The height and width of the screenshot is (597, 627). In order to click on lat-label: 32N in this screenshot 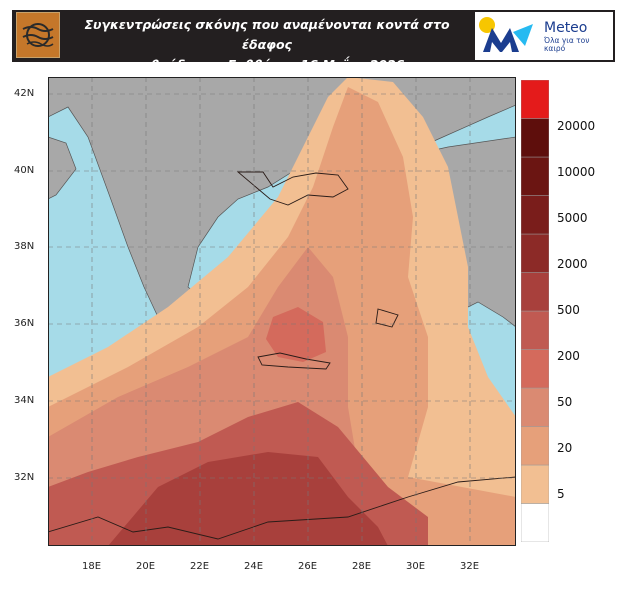, I will do `click(24, 477)`.